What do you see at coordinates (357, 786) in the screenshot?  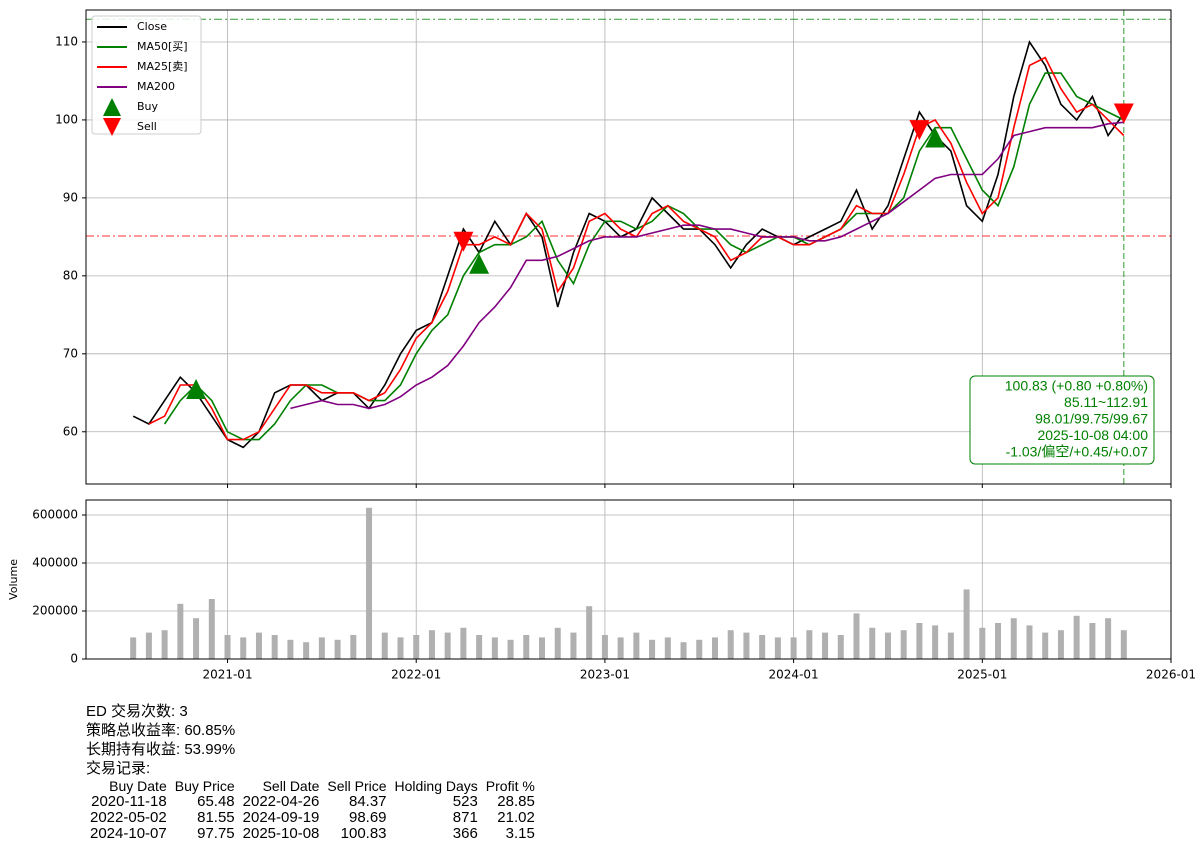 I see `header-cell: Sell Price` at bounding box center [357, 786].